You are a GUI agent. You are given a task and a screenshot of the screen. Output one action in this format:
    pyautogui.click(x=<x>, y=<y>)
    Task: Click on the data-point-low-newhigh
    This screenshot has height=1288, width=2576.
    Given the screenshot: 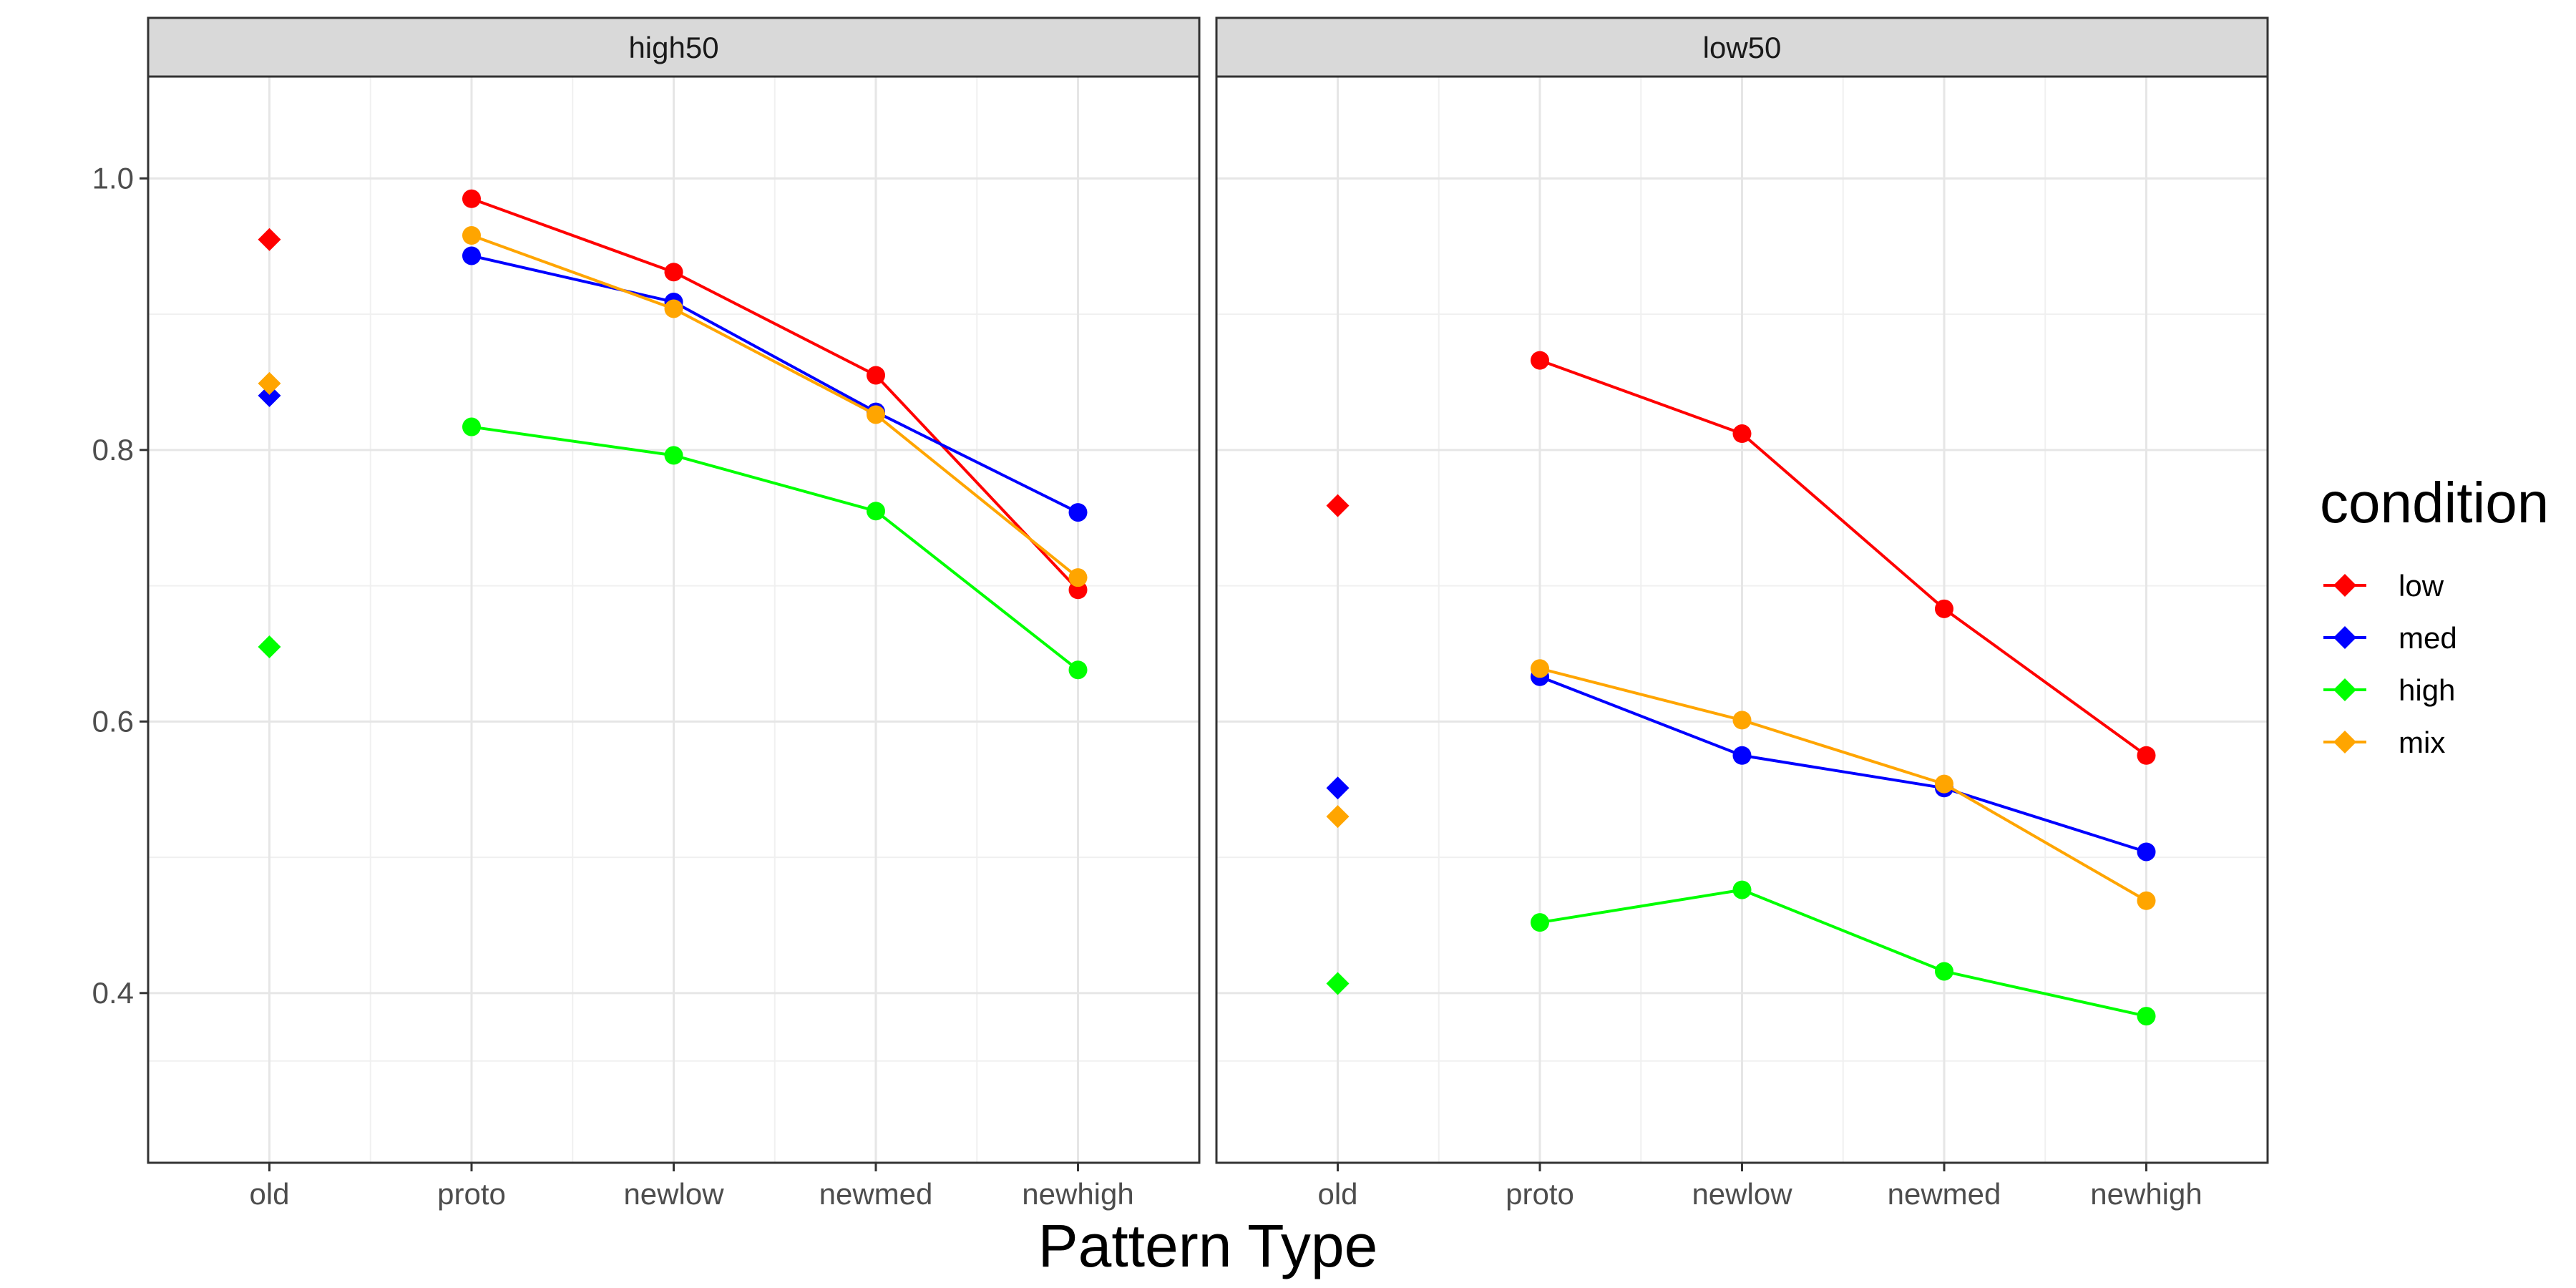 What is the action you would take?
    pyautogui.click(x=2146, y=755)
    